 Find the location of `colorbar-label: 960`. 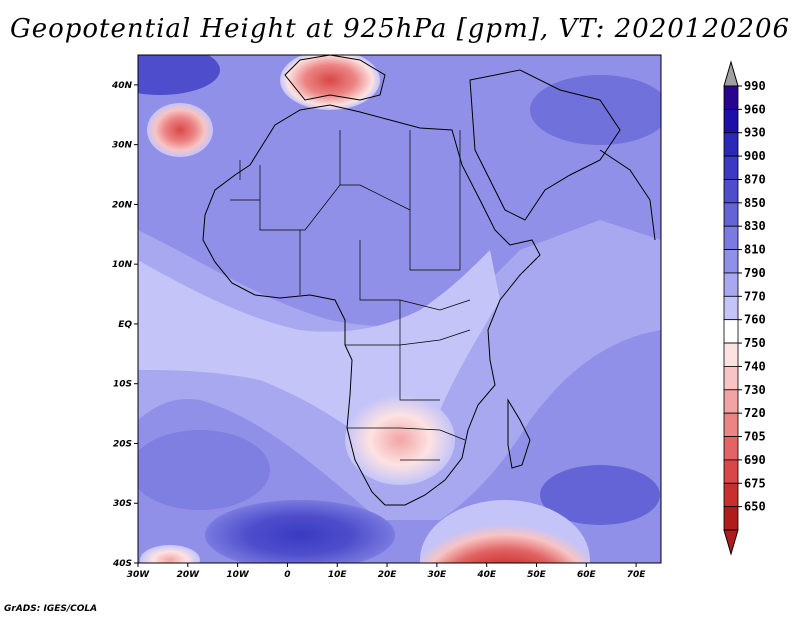

colorbar-label: 960 is located at coordinates (755, 109).